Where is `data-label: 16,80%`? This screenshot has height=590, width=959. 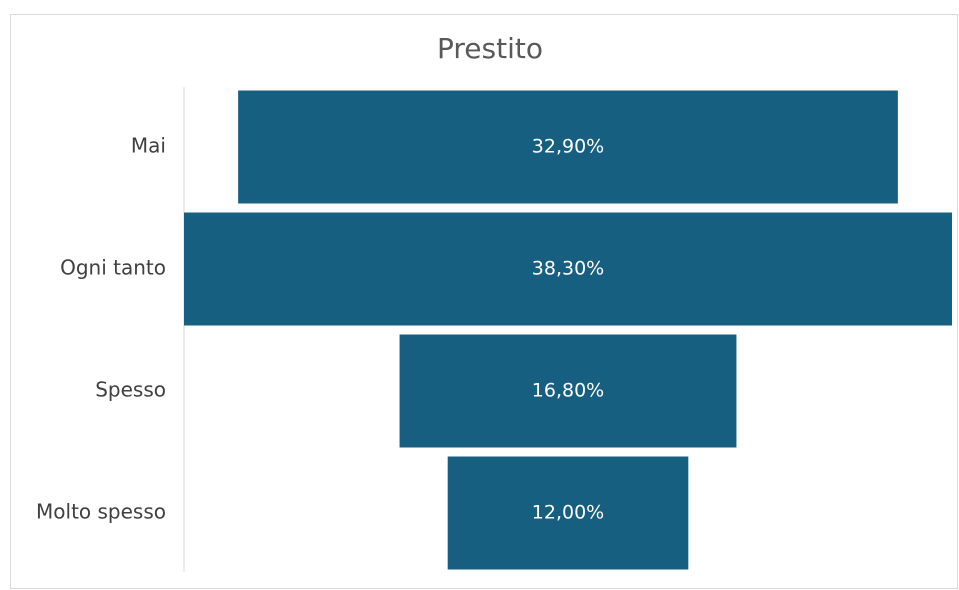 data-label: 16,80% is located at coordinates (568, 391).